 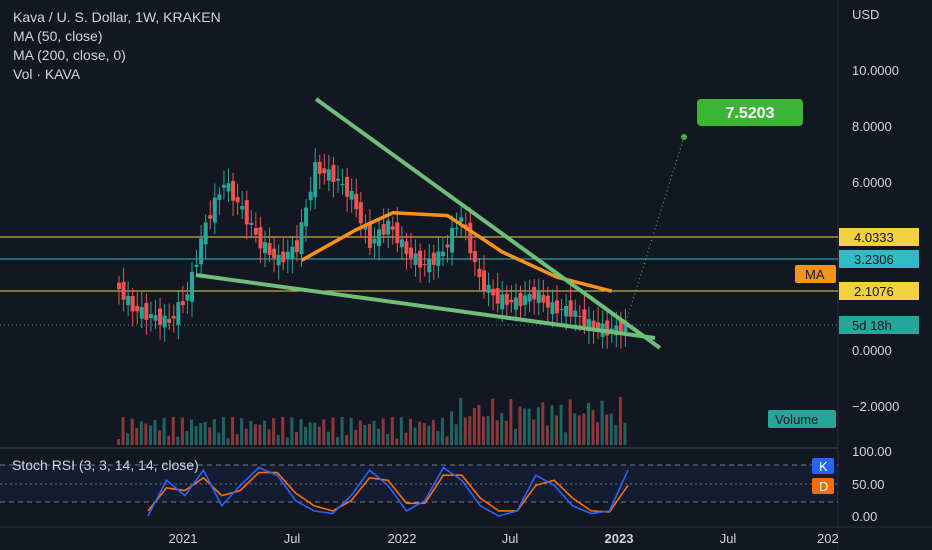 I want to click on svg-text: 3.2306, so click(x=874, y=259).